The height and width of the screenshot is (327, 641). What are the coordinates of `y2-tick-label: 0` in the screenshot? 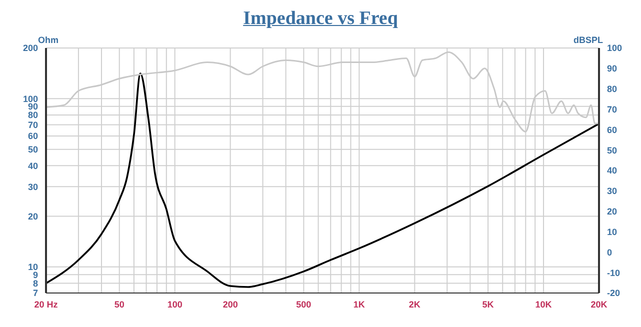 It's located at (609, 252).